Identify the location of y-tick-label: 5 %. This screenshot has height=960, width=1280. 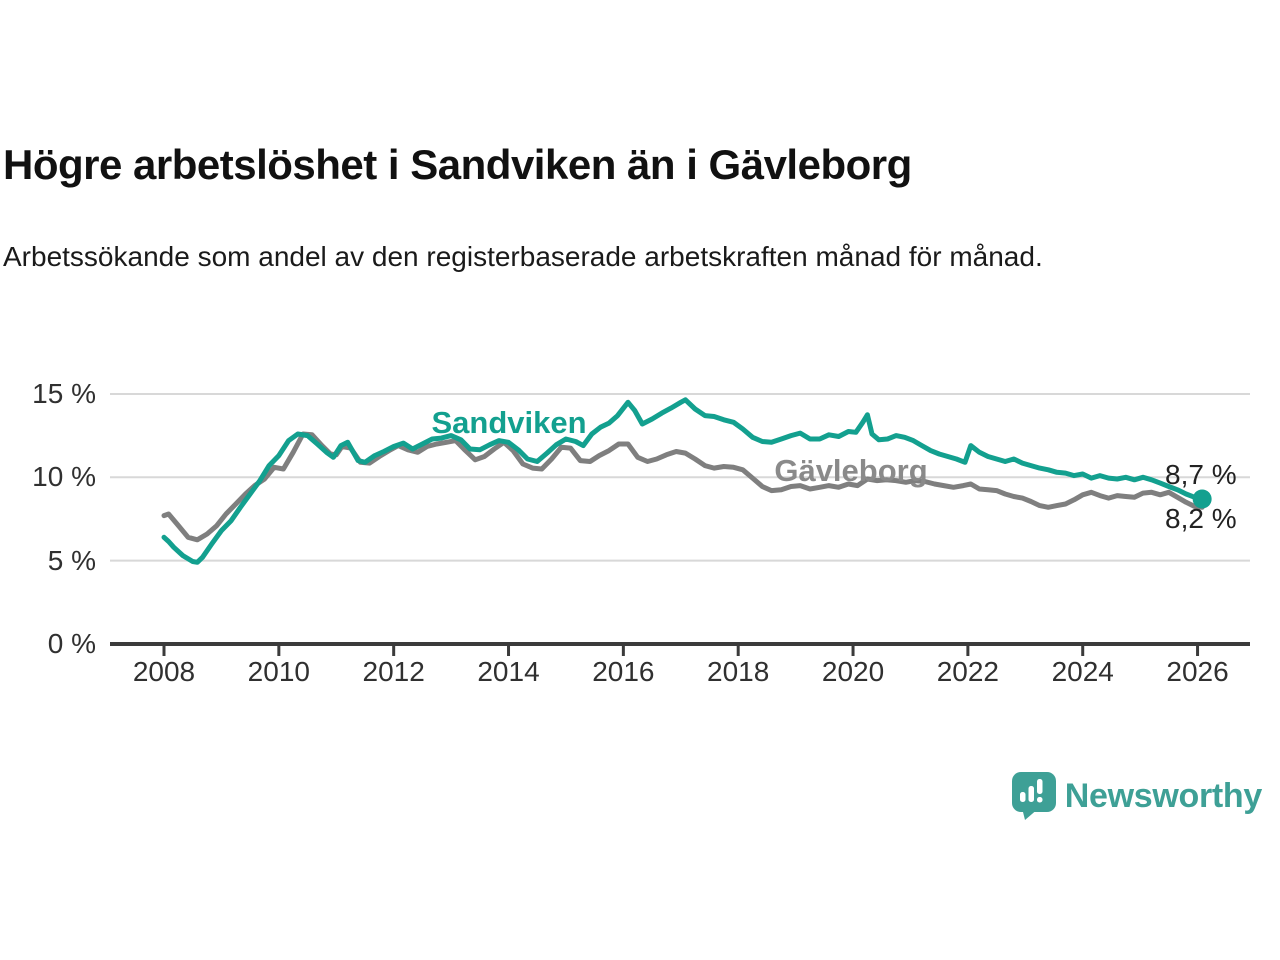
(71, 560).